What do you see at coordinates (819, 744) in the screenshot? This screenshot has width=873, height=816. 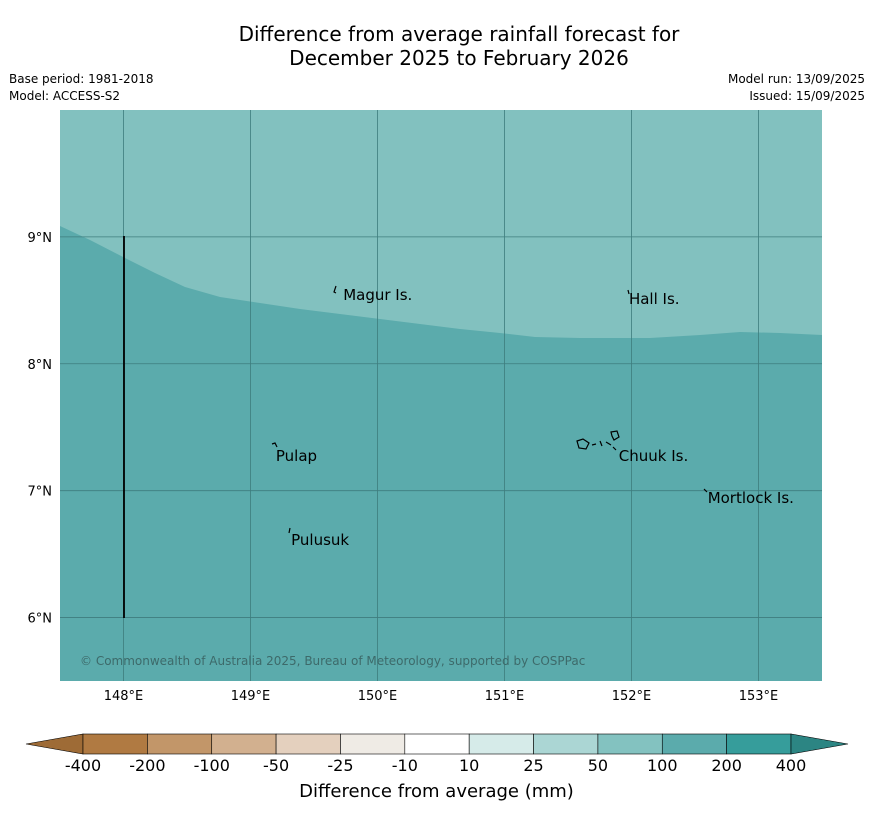 I see `colorbar-over-arrow` at bounding box center [819, 744].